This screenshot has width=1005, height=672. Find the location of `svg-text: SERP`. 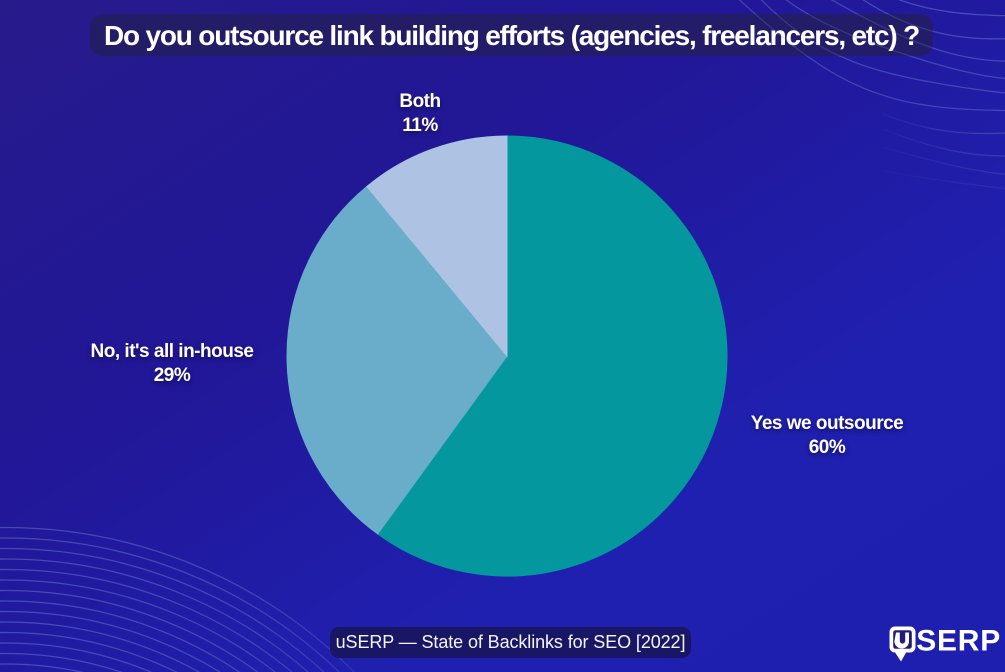

svg-text: SERP is located at coordinates (958, 641).